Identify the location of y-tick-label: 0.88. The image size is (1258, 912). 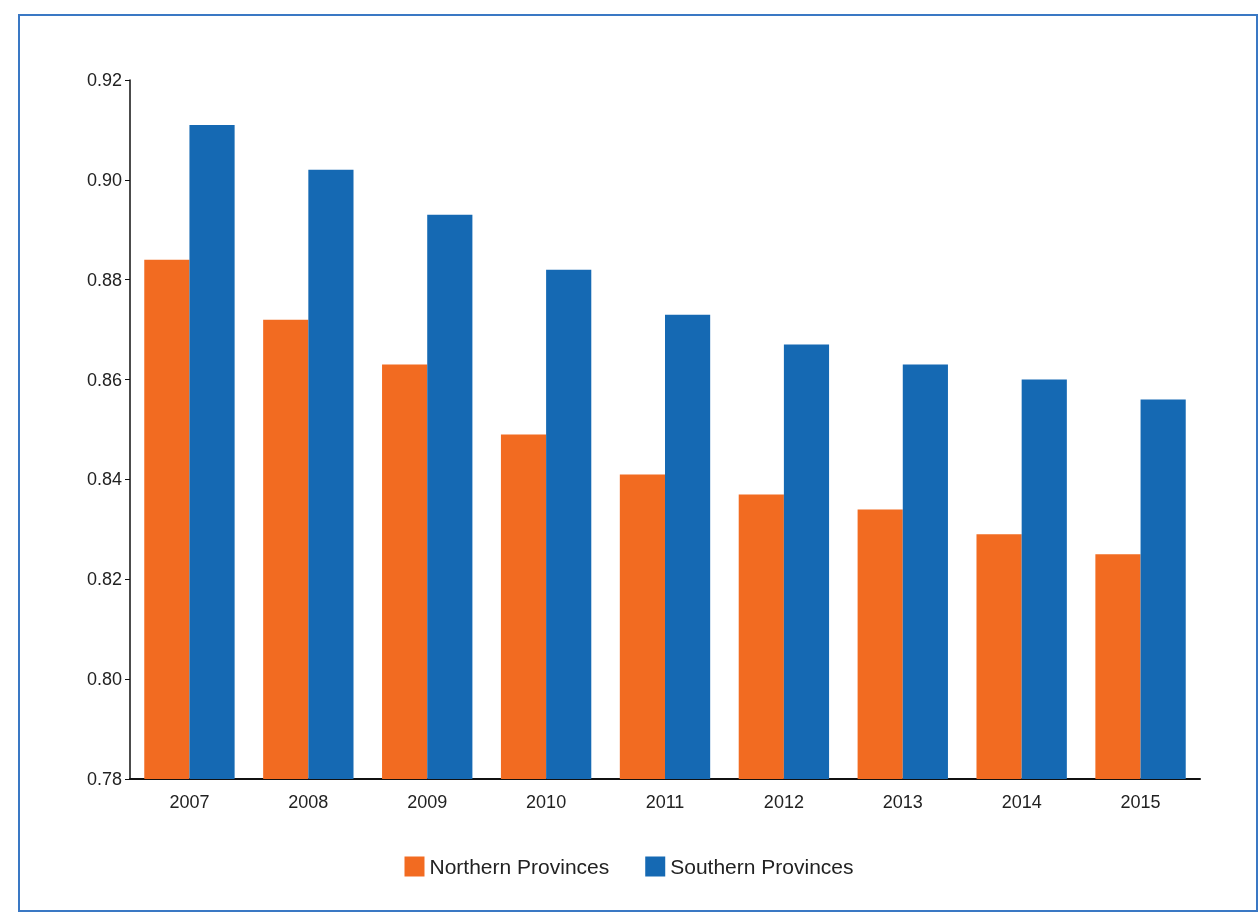
(104, 279).